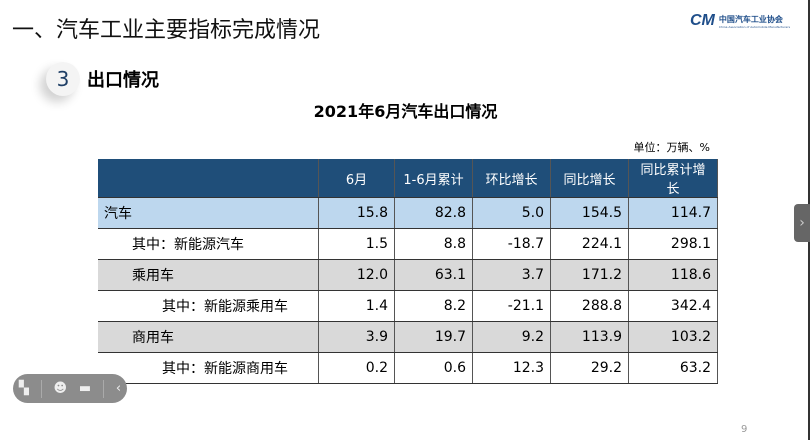  Describe the element at coordinates (356, 275) in the screenshot. I see `value-cell: 12.0` at that location.